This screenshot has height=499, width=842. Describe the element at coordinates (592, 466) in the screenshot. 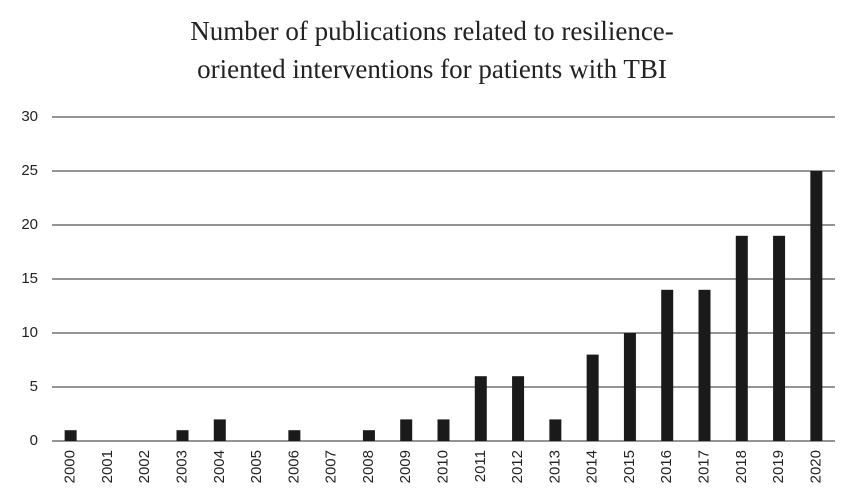

I see `x-tick-label: 2014` at that location.